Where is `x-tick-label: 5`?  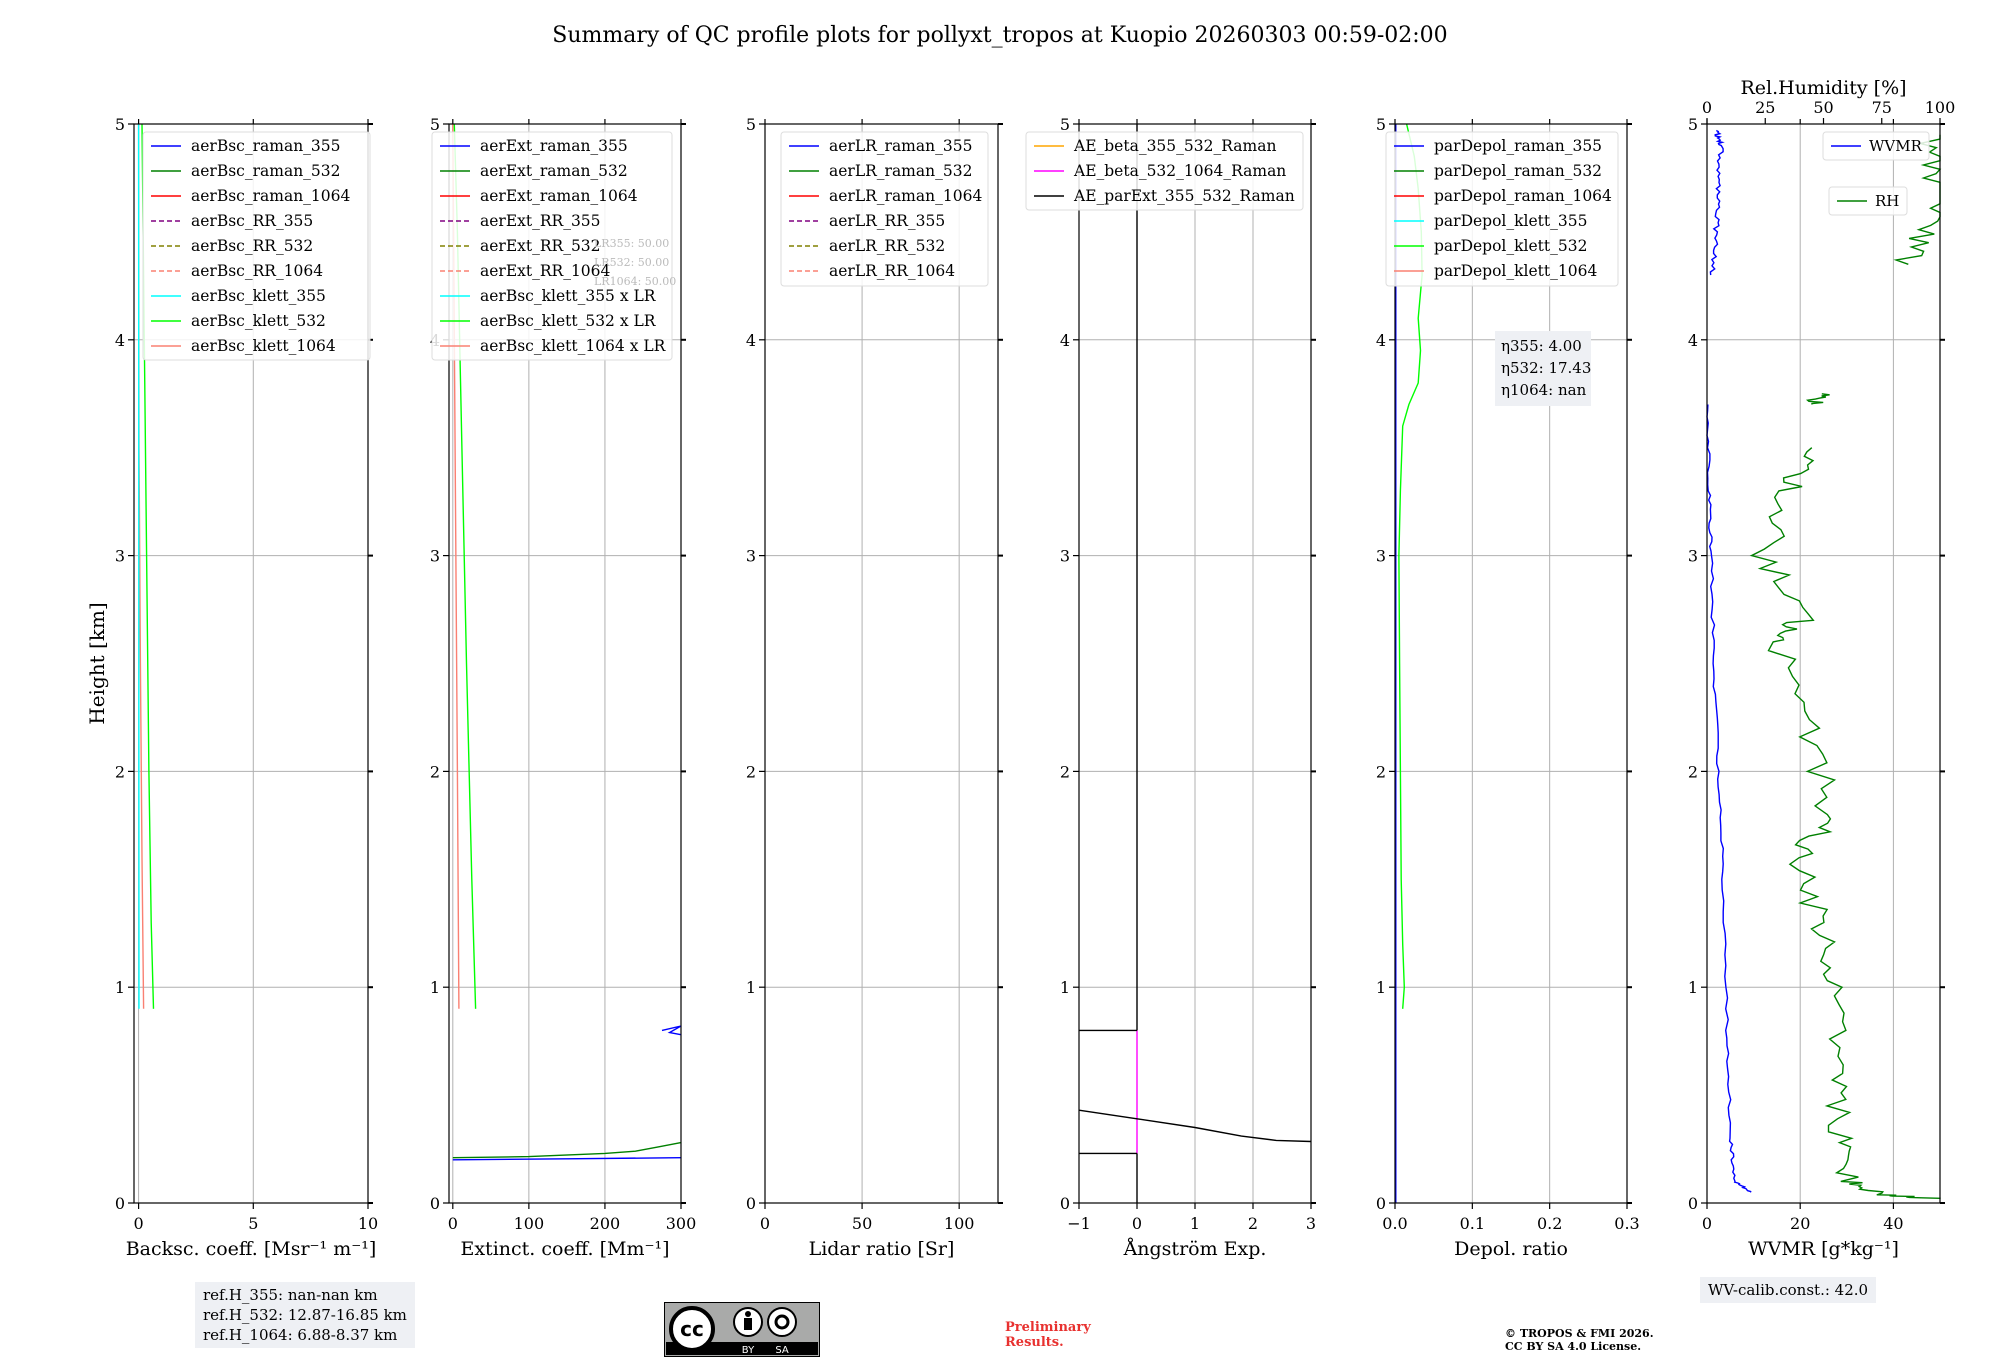
x-tick-label: 5 is located at coordinates (253, 1223).